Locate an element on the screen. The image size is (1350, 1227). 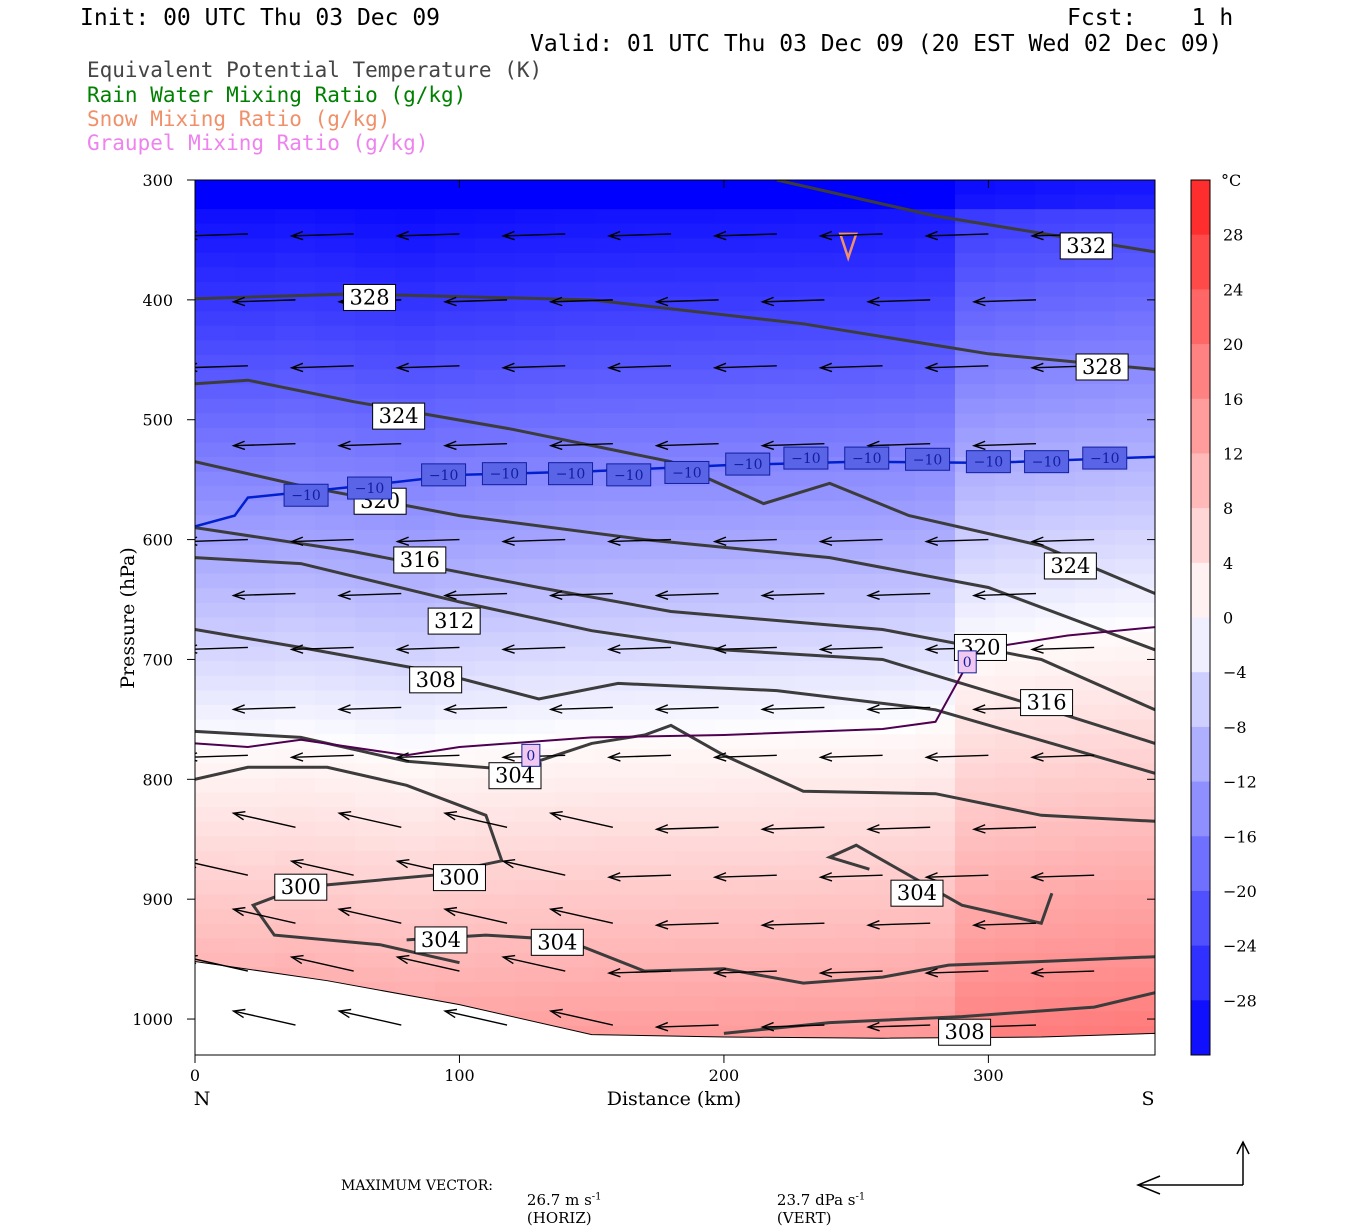
theta-e-label: 328 is located at coordinates (1102, 367).